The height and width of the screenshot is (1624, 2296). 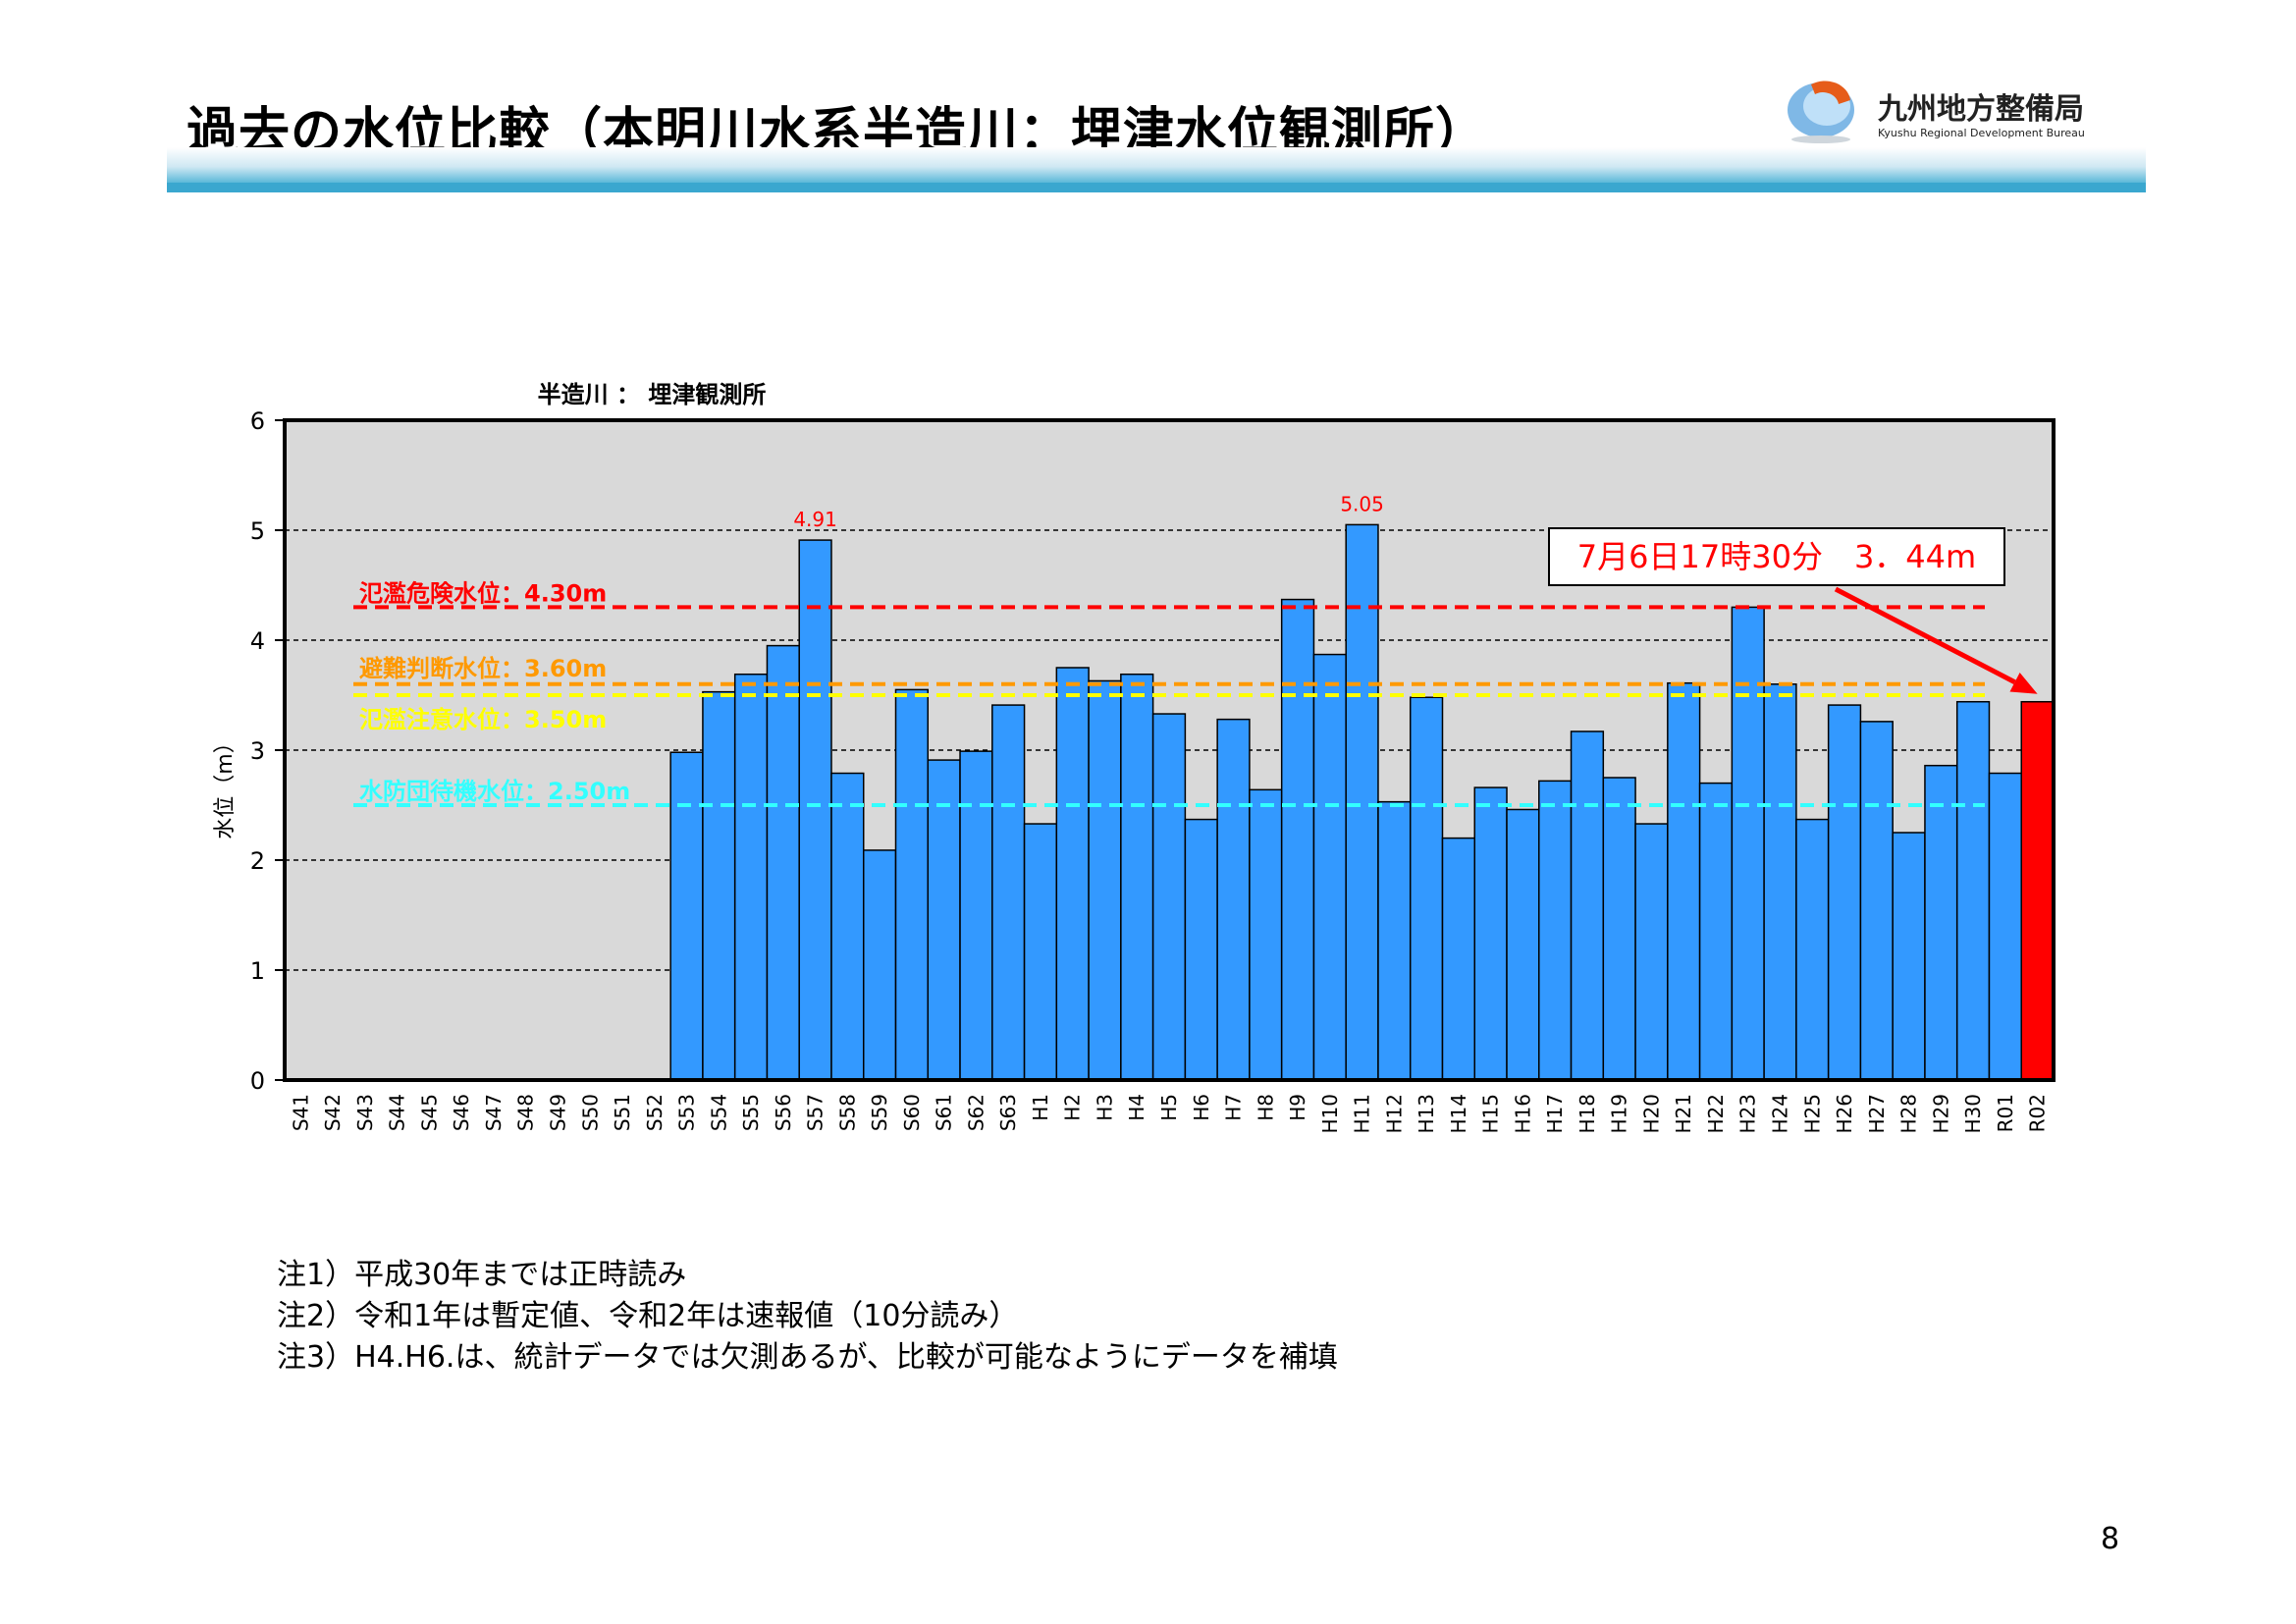 What do you see at coordinates (655, 1112) in the screenshot?
I see `x-tick-label: S52` at bounding box center [655, 1112].